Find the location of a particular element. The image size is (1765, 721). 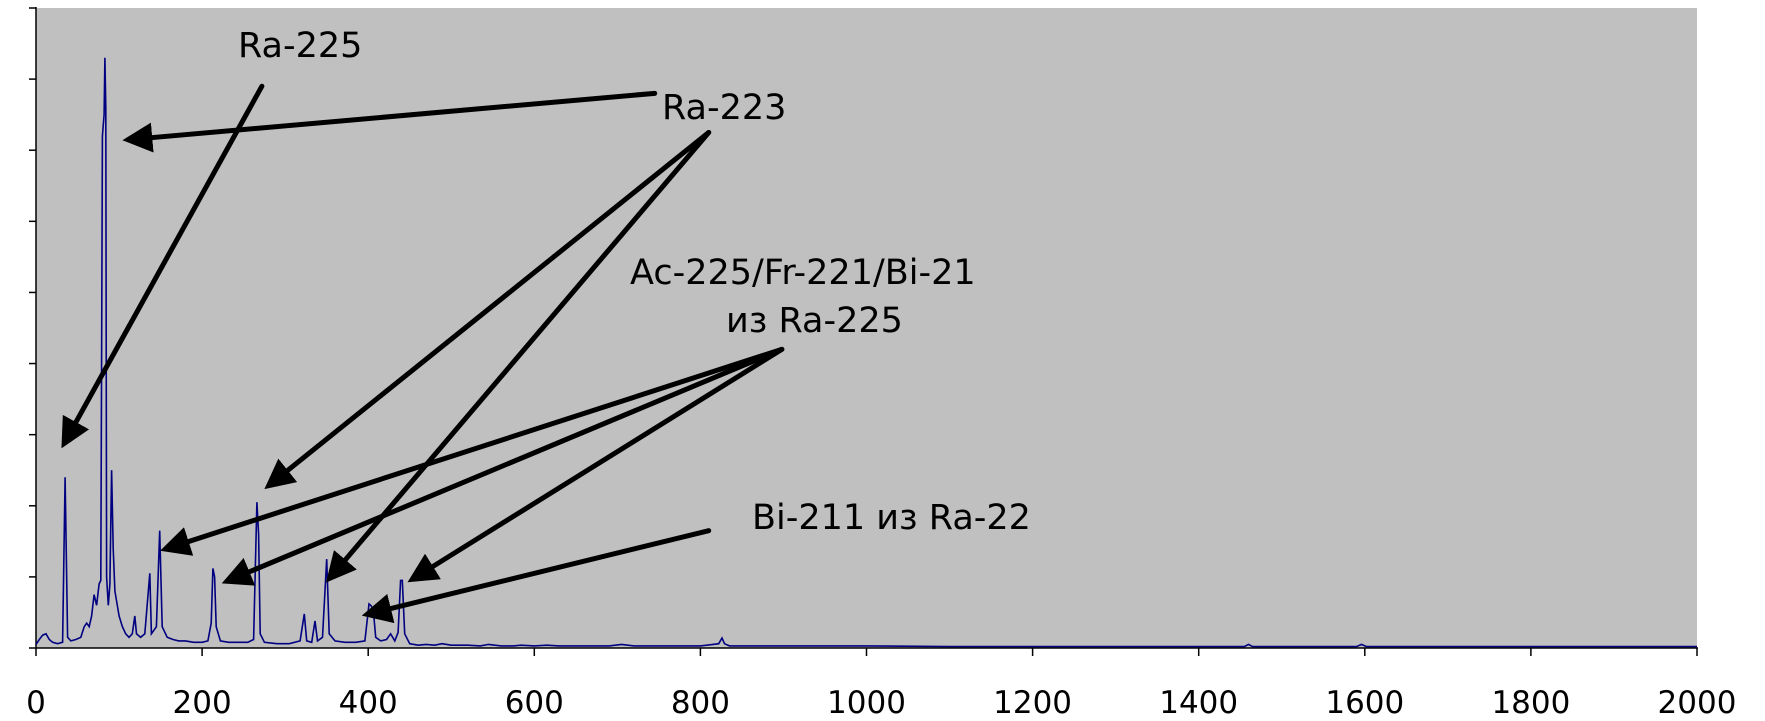

x-tick-label: 1800 is located at coordinates (1530, 703).